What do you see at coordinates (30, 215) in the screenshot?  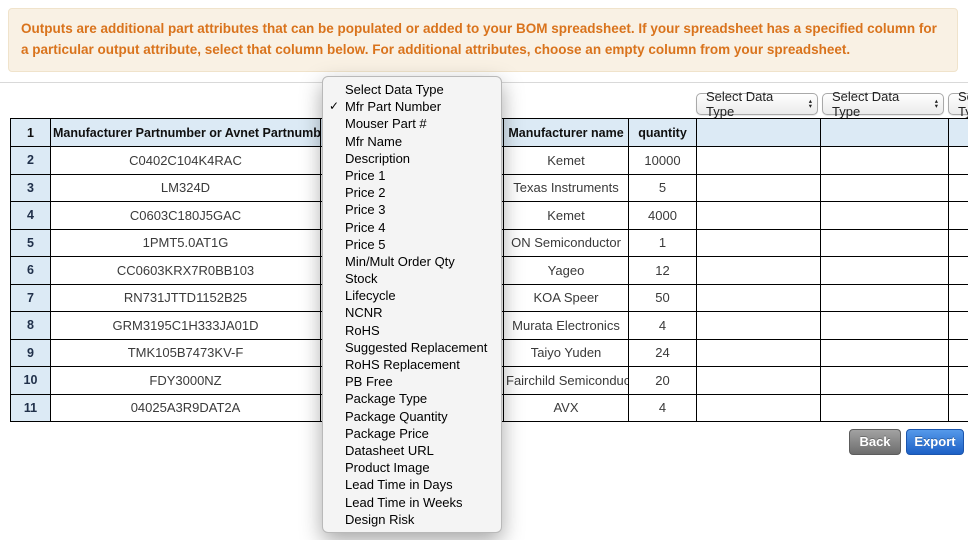 I see `row-number: 4` at bounding box center [30, 215].